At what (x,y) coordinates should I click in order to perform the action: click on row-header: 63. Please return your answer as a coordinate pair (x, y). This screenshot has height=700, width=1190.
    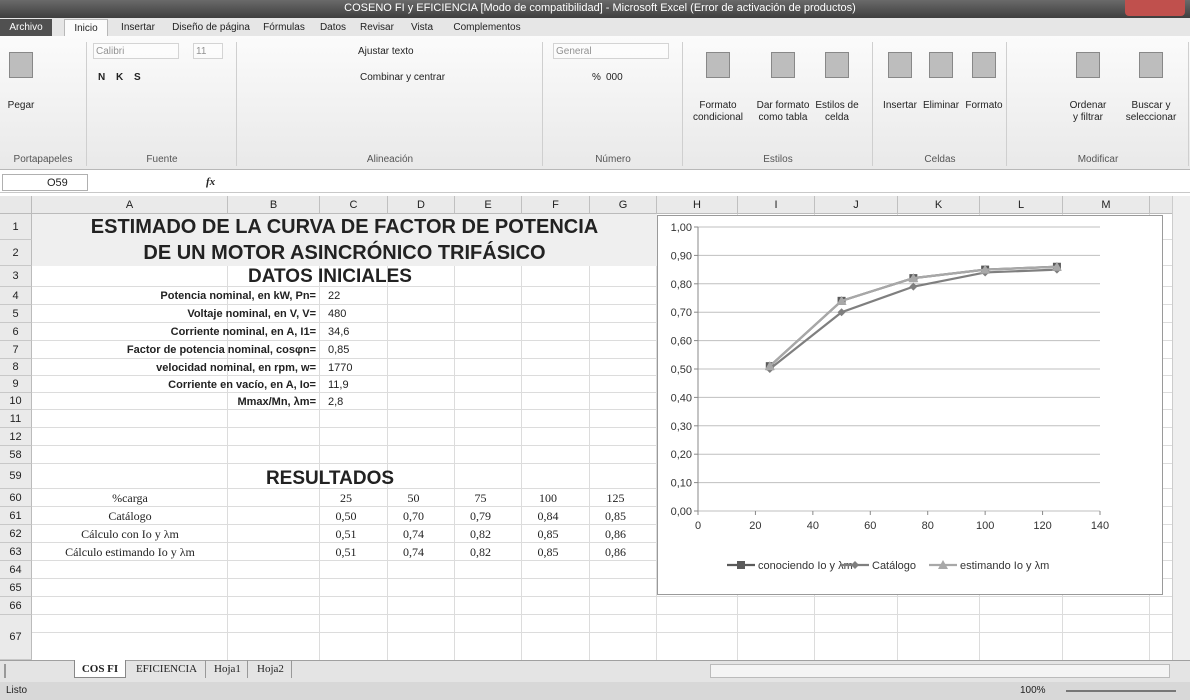
    Looking at the image, I should click on (16, 552).